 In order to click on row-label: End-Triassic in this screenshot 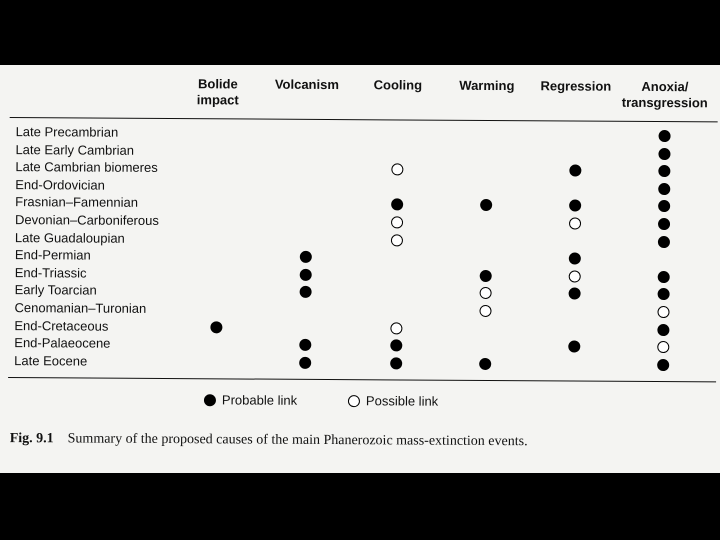, I will do `click(50, 272)`.